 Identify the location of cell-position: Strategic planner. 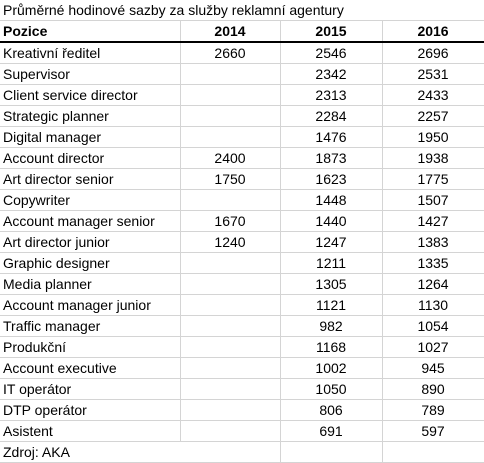
(90, 116).